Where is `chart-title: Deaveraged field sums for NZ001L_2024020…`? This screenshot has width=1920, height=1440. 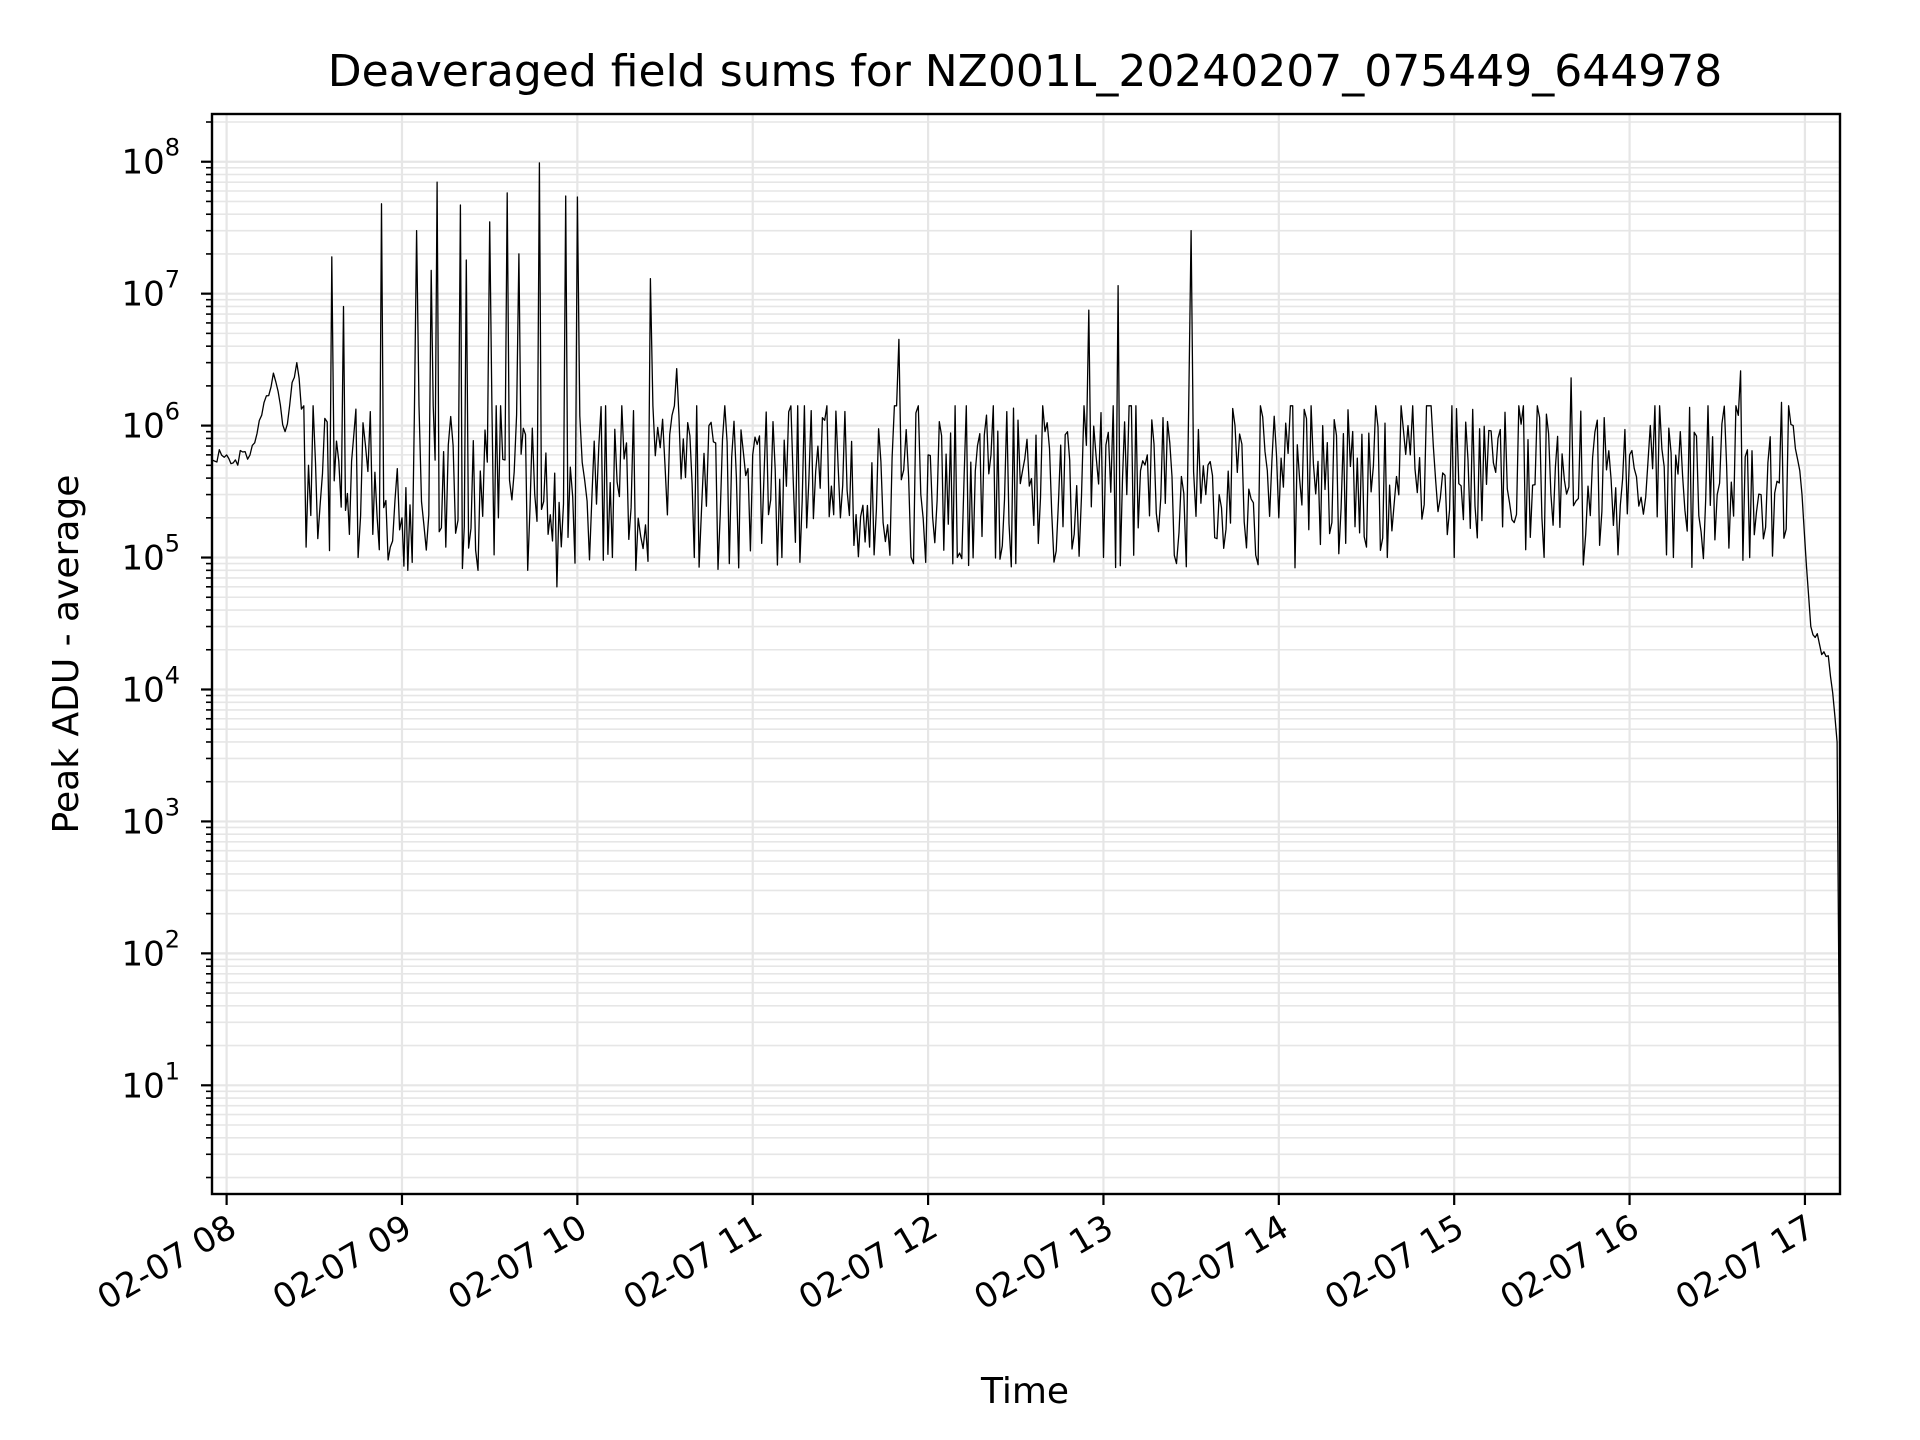
chart-title: Deaveraged field sums for NZ001L_2024020… is located at coordinates (1025, 71).